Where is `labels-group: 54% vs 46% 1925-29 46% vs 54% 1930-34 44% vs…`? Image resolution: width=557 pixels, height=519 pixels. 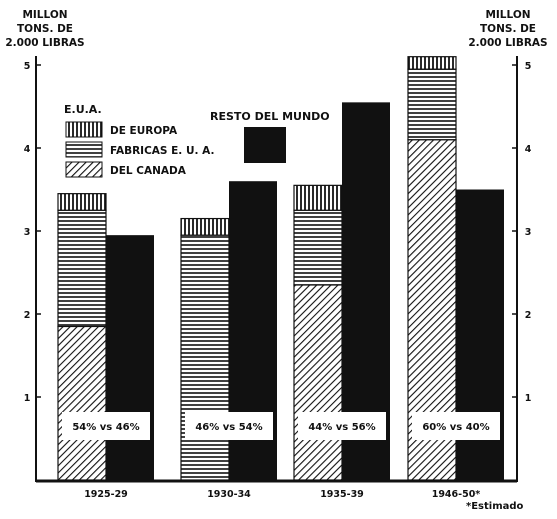 labels-group: 54% vs 46% 1925-29 46% vs 54% 1930-34 44% vs… is located at coordinates (281, 456).